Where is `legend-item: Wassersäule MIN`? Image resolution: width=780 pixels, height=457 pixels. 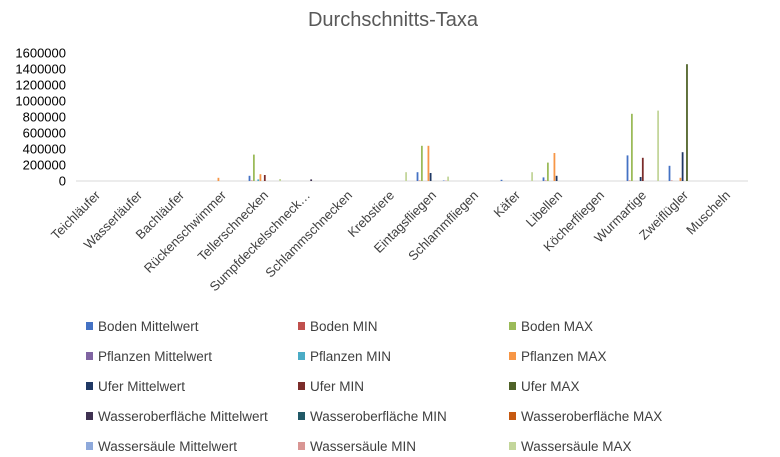 legend-item: Wassersäule MIN is located at coordinates (357, 446).